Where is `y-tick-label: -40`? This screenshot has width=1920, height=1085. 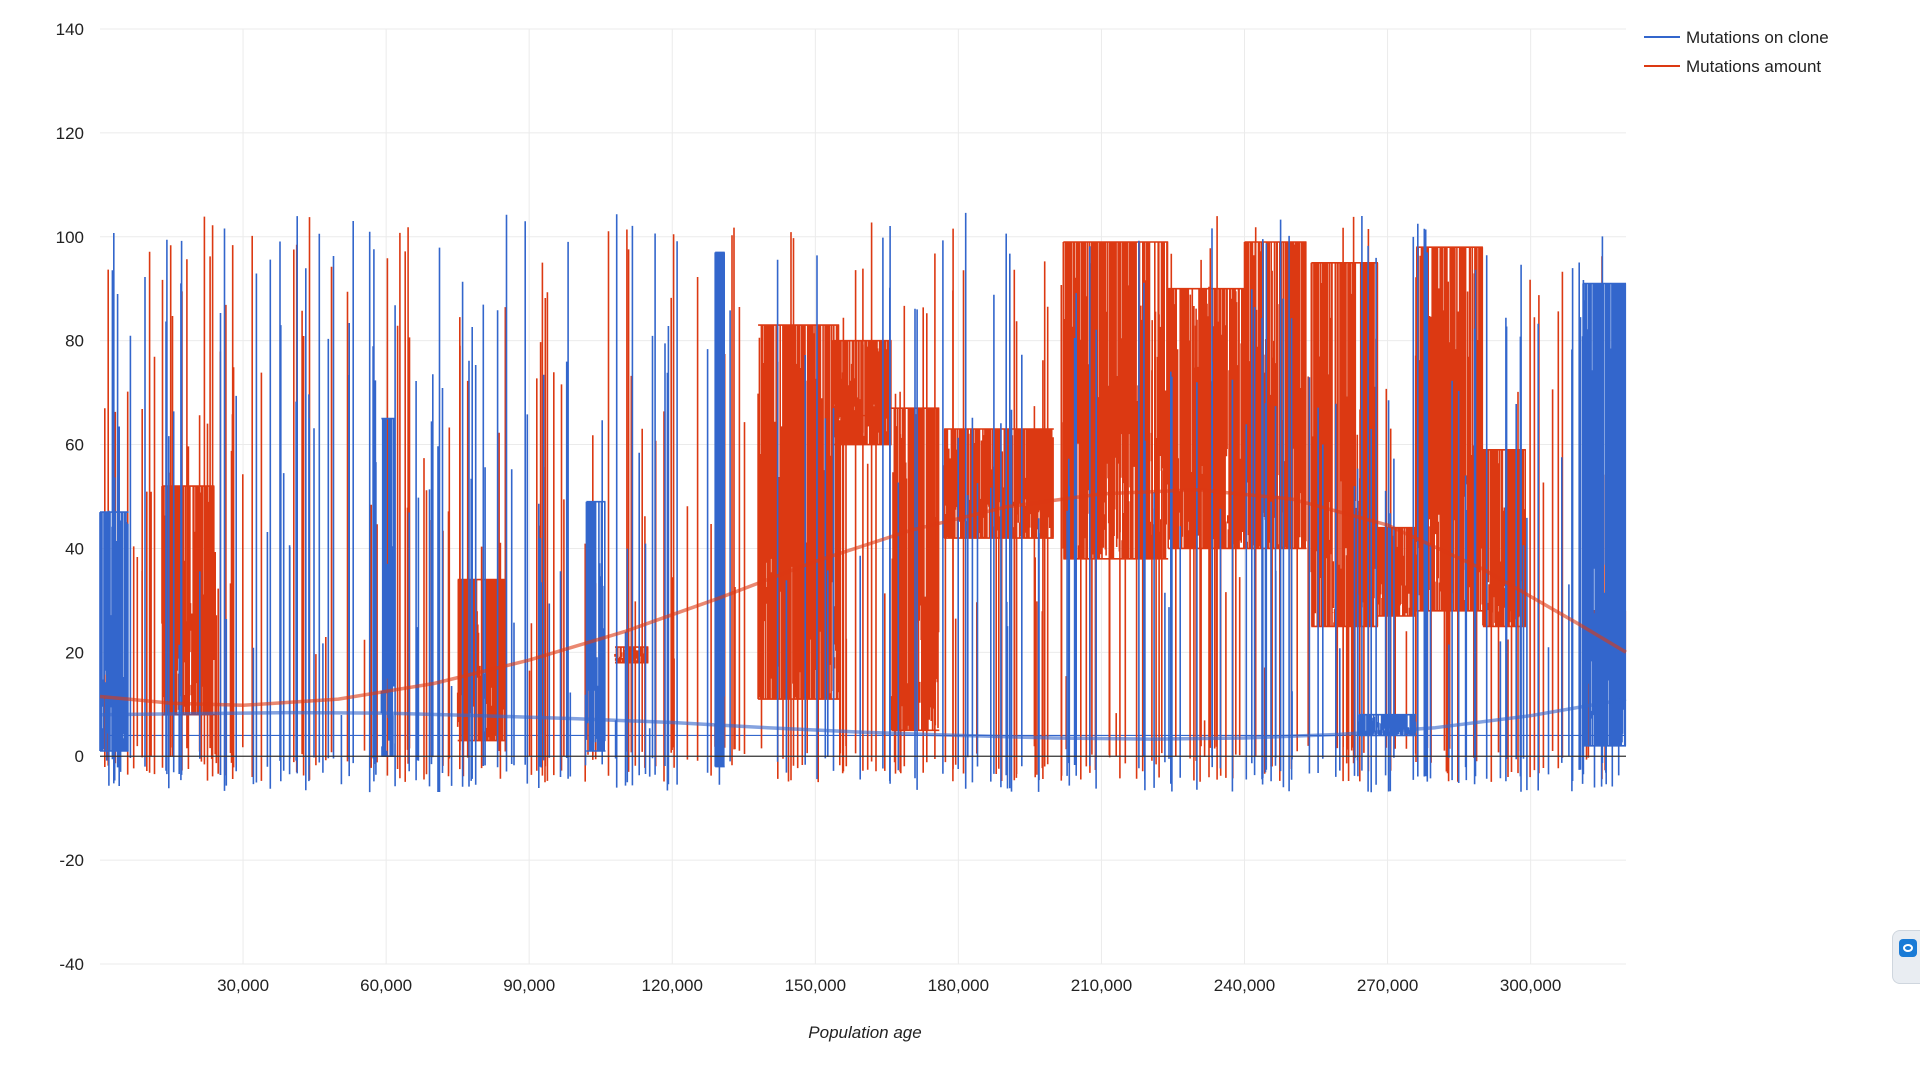
y-tick-label: -40 is located at coordinates (71, 964).